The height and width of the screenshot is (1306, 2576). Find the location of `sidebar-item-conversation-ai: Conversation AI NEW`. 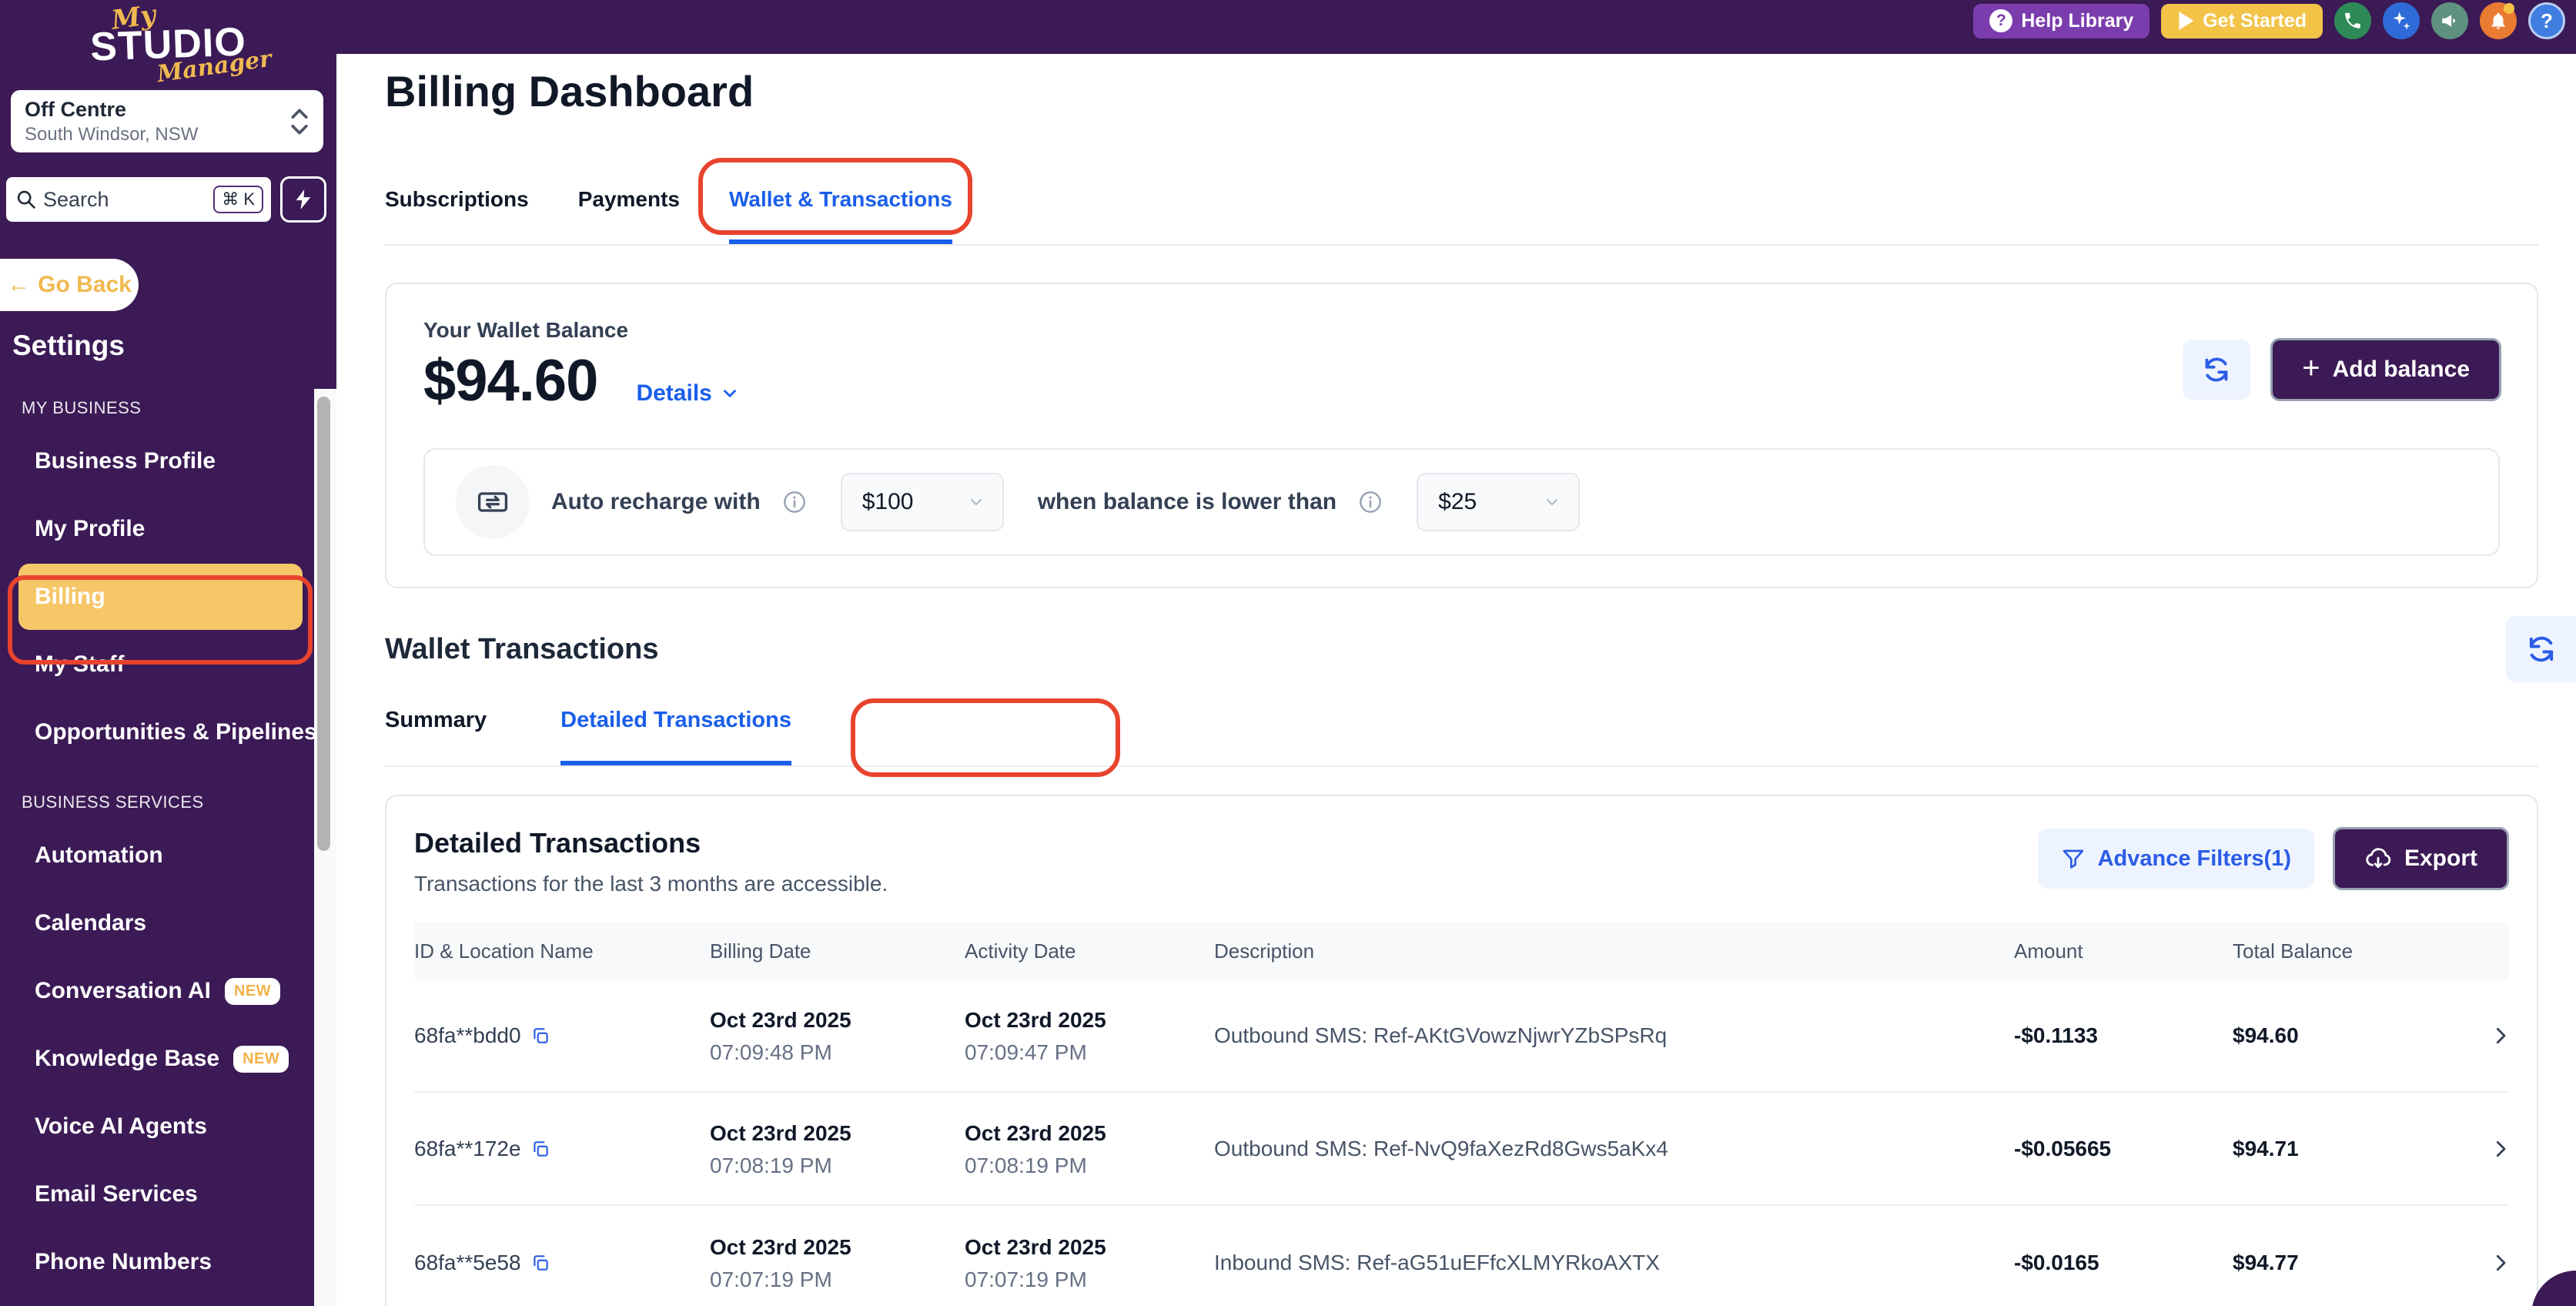

sidebar-item-conversation-ai: Conversation AI NEW is located at coordinates (168, 991).